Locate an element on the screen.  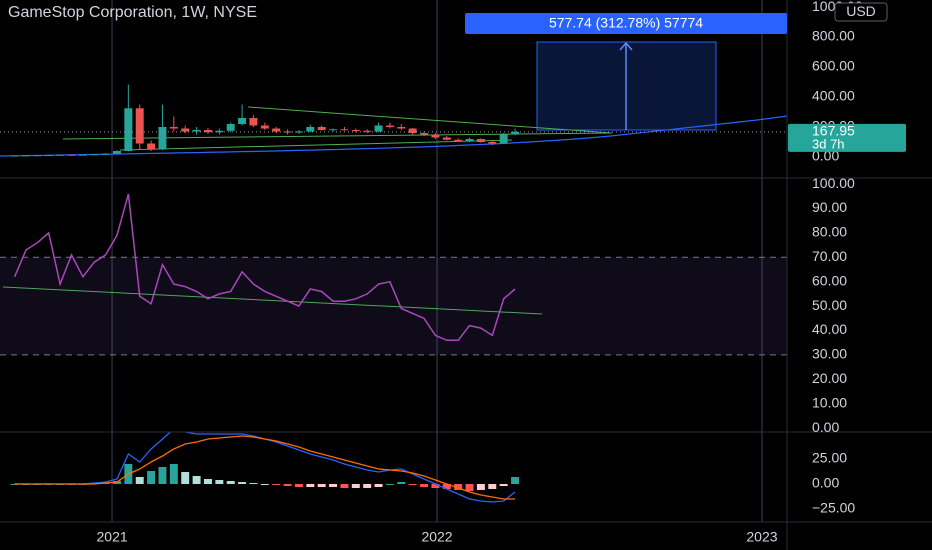
y-tick-label: 800.00 is located at coordinates (833, 36).